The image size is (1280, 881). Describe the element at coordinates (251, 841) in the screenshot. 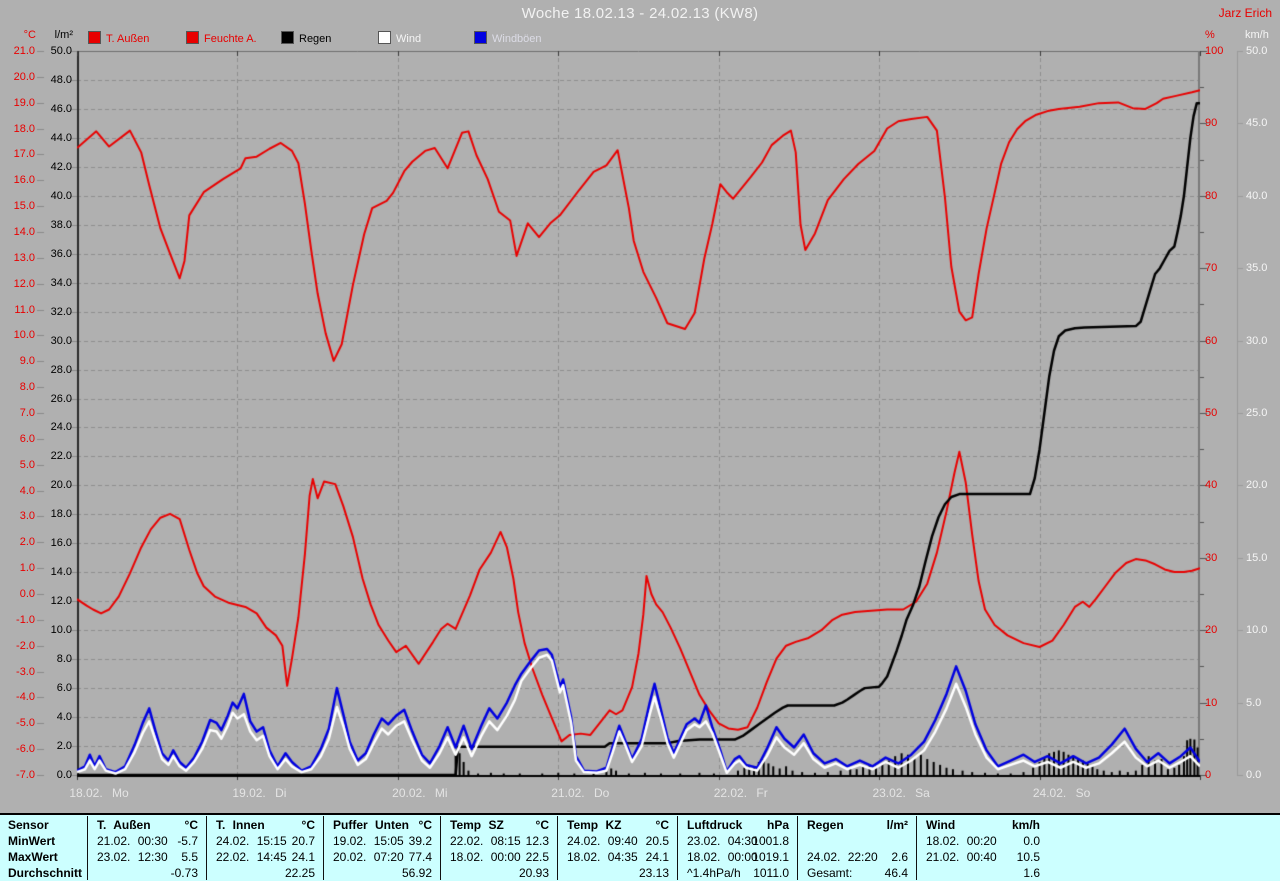

I see `table-min-datetime: 24.02. 15:15` at that location.